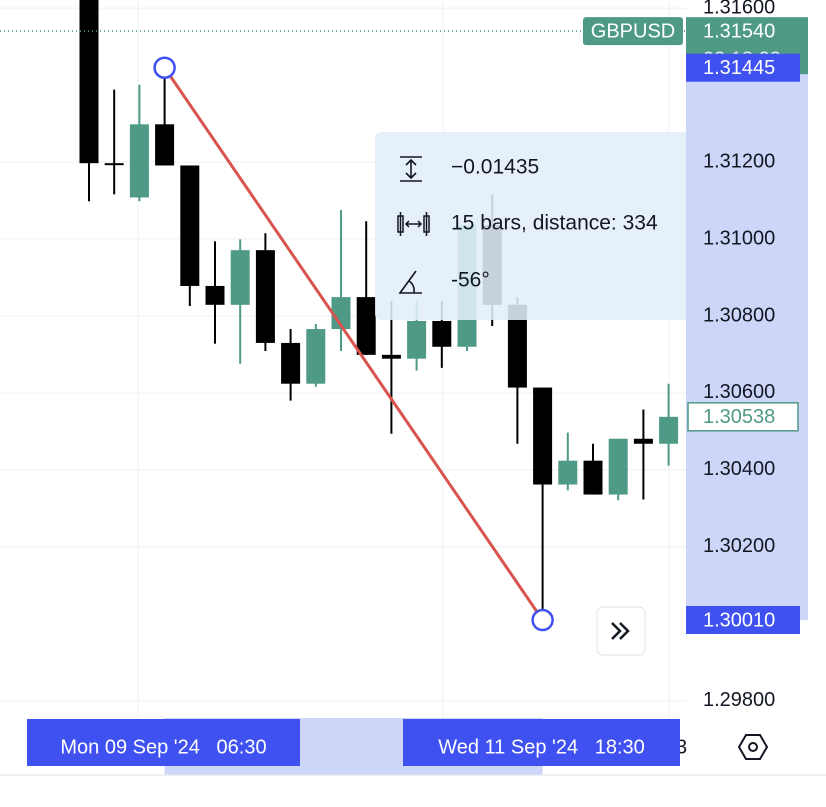 This screenshot has height=807, width=826. What do you see at coordinates (747, 344) in the screenshot?
I see `price-range-band` at bounding box center [747, 344].